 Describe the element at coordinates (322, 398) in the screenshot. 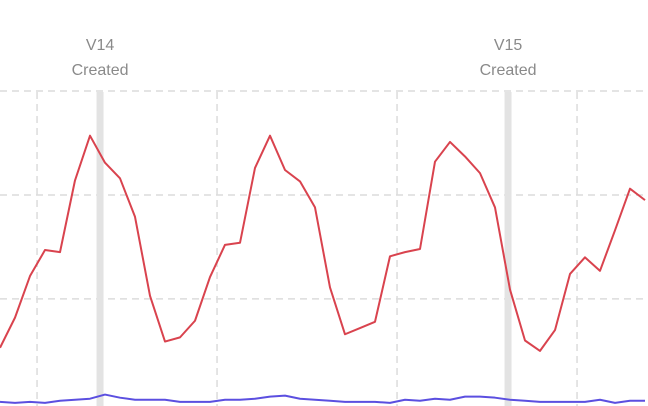

I see `line-series` at that location.